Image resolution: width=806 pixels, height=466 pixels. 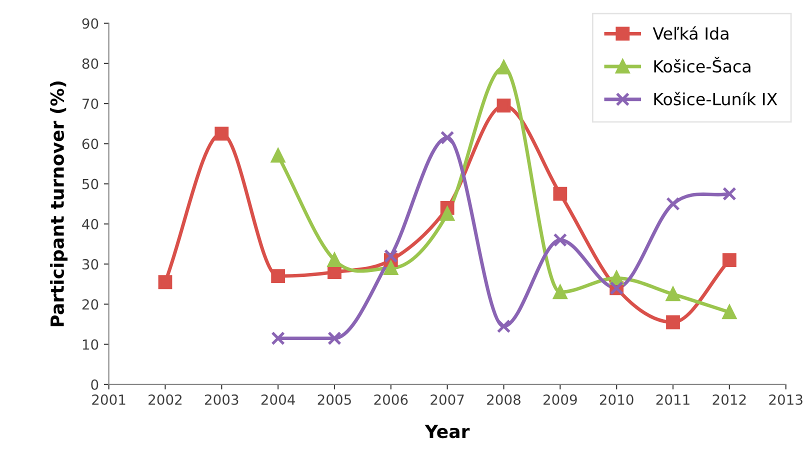 I want to click on x-tick-label: 2002, so click(x=165, y=399).